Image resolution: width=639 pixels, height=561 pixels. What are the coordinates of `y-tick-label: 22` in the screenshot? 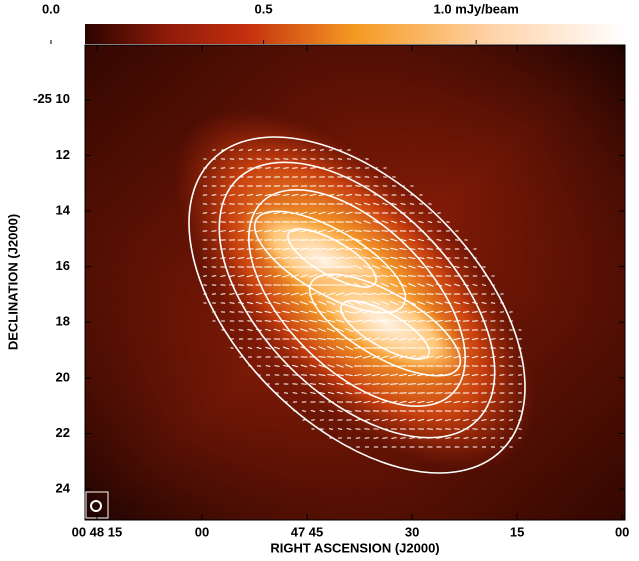 It's located at (63, 432).